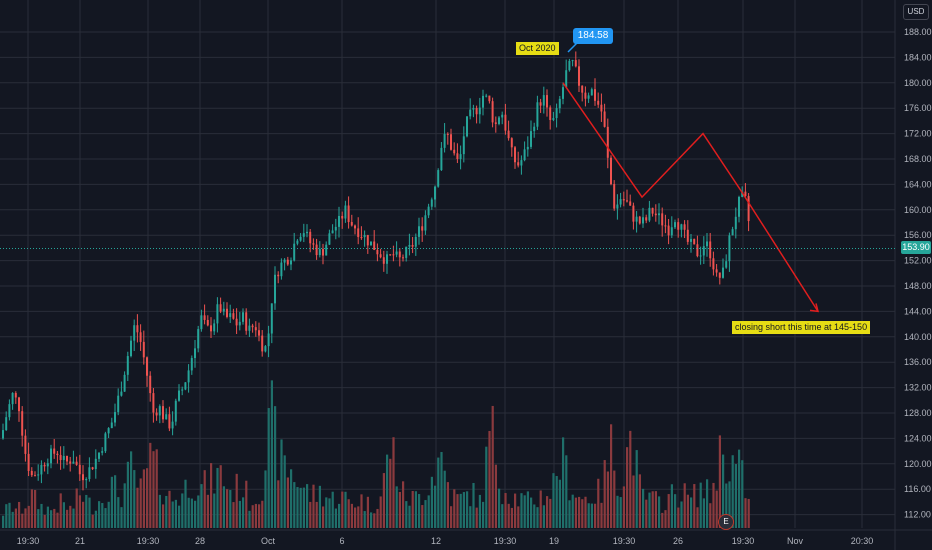 The height and width of the screenshot is (550, 932). Describe the element at coordinates (916, 12) in the screenshot. I see `currency-label: USD` at that location.